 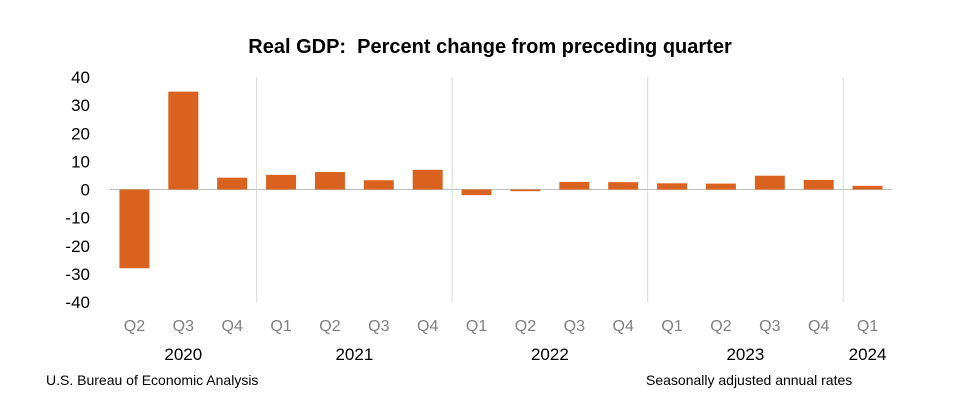 I want to click on y-tick-label: -20, so click(x=77, y=246).